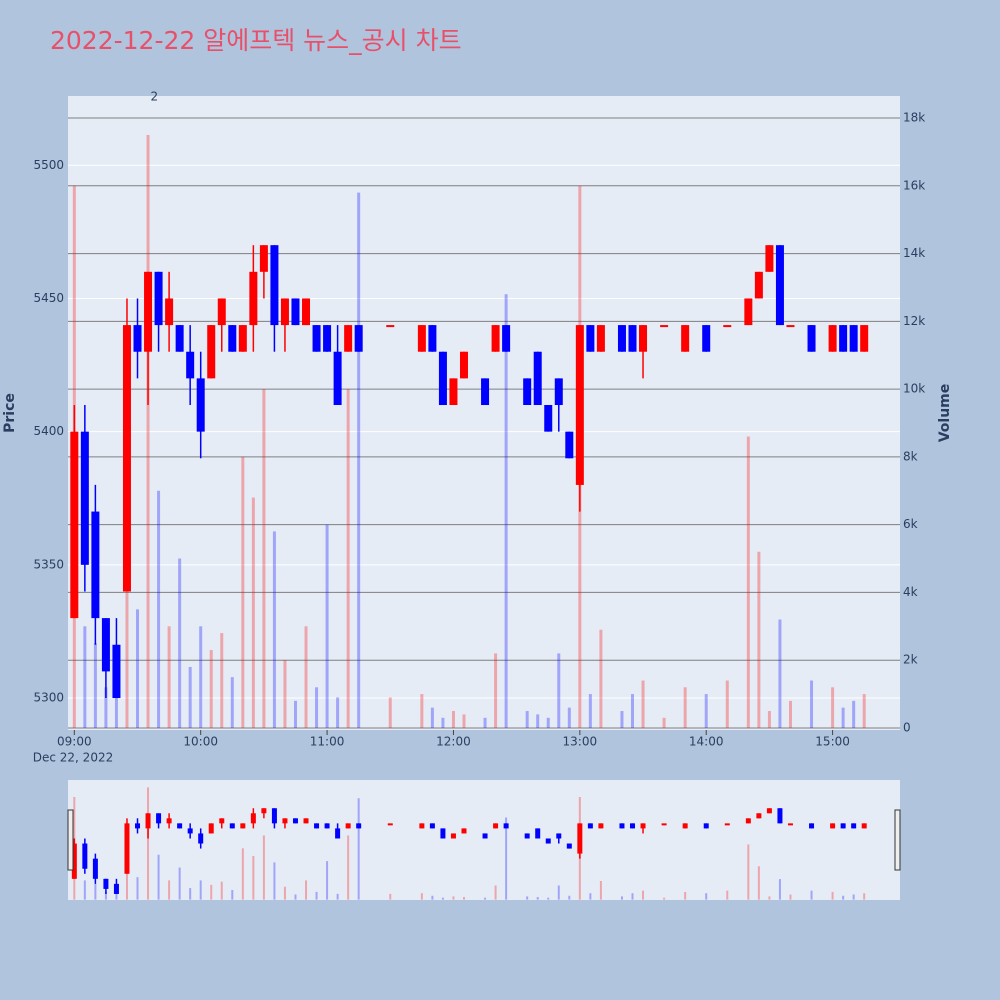 This screenshot has height=1000, width=1000. I want to click on y-tick-label: 5500, so click(48, 165).